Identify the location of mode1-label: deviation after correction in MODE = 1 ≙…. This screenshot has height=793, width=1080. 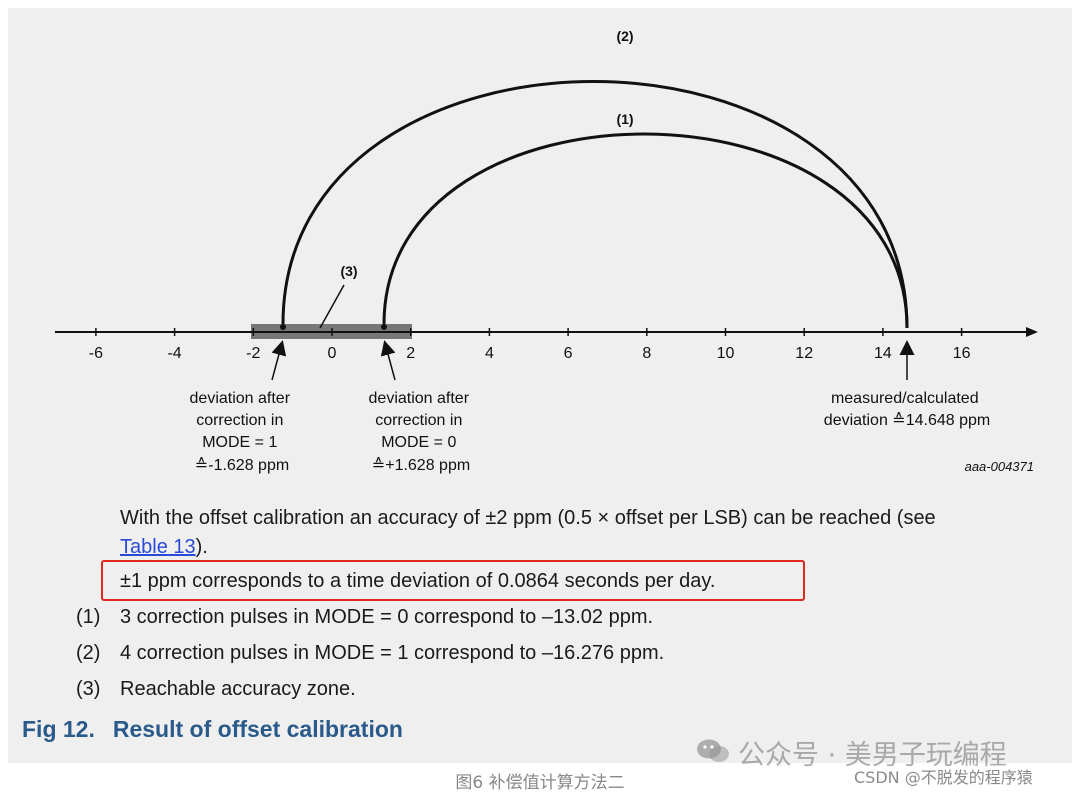
(242, 432).